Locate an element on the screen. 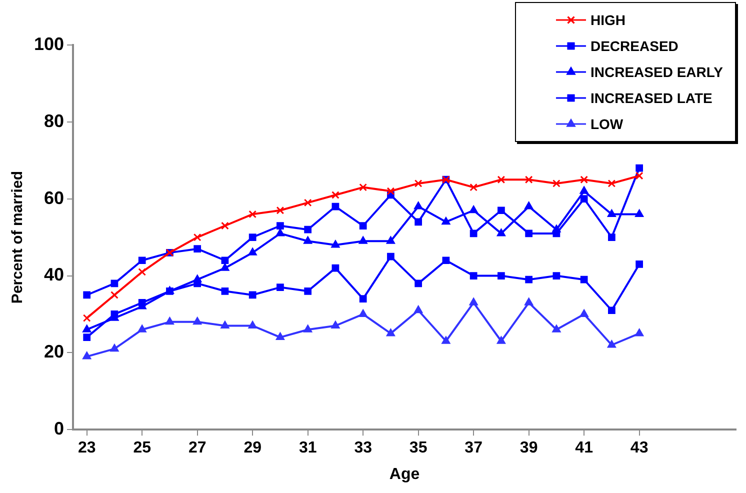  x-tick-label: 27 is located at coordinates (197, 448).